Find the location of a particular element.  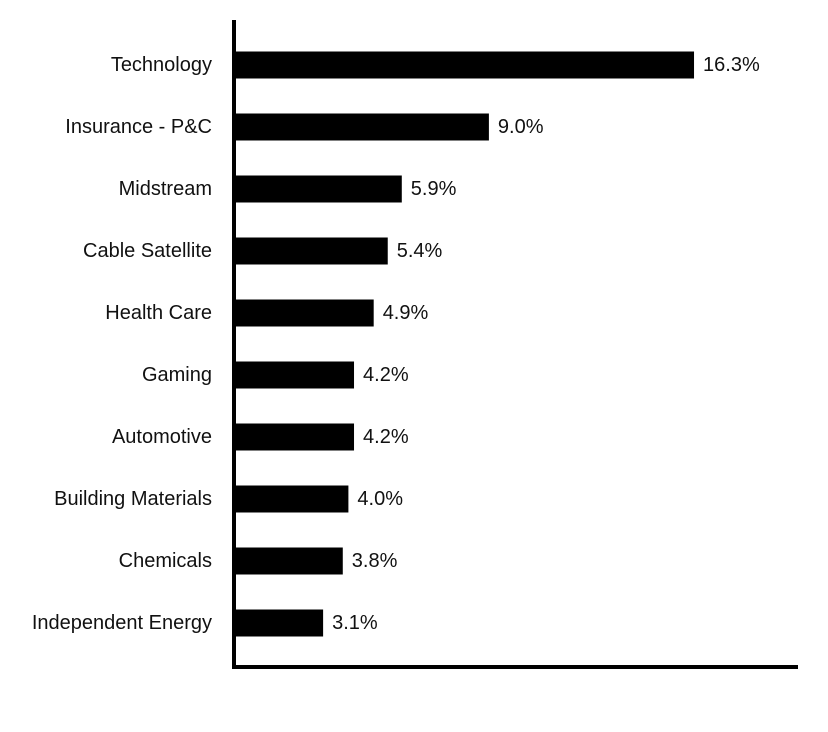

category-label-4: Health Care is located at coordinates (158, 313).